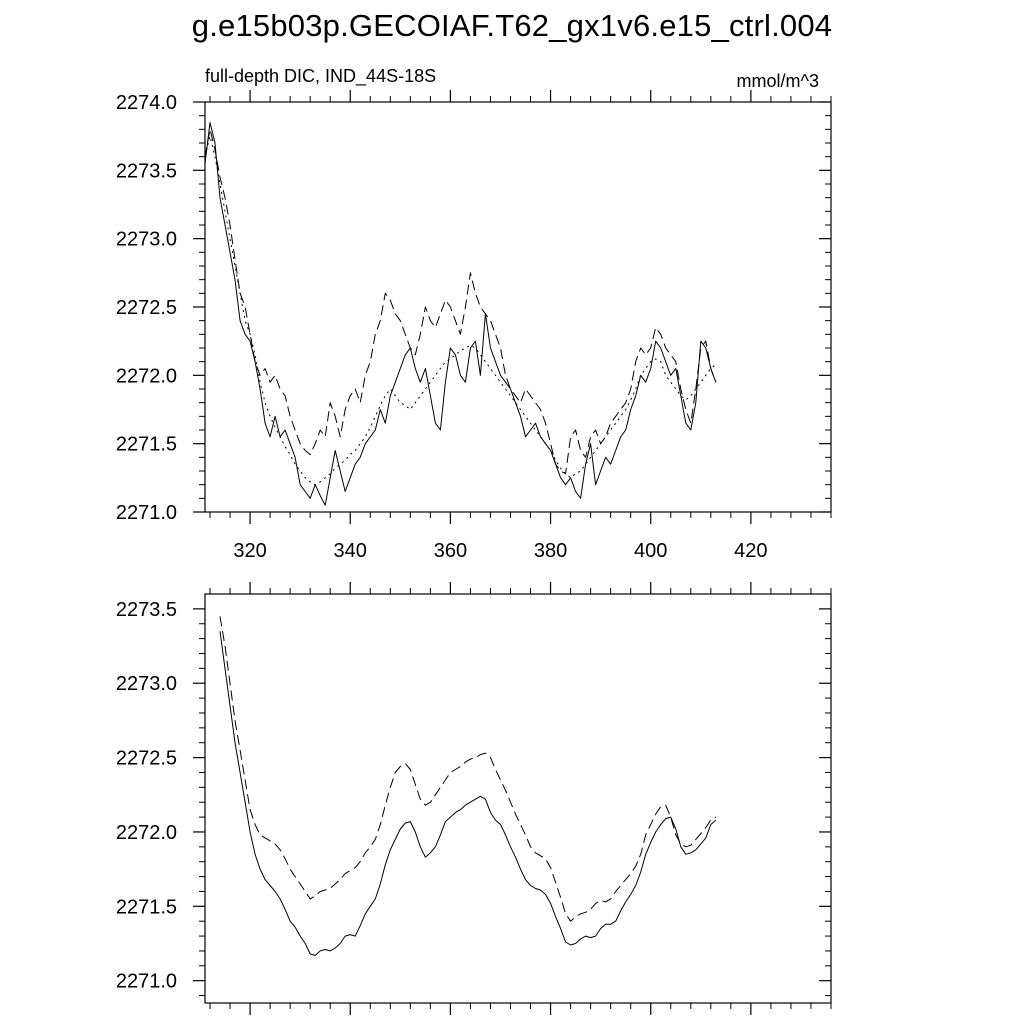 This screenshot has height=1024, width=1024. I want to click on x-tick-label: 340, so click(350, 551).